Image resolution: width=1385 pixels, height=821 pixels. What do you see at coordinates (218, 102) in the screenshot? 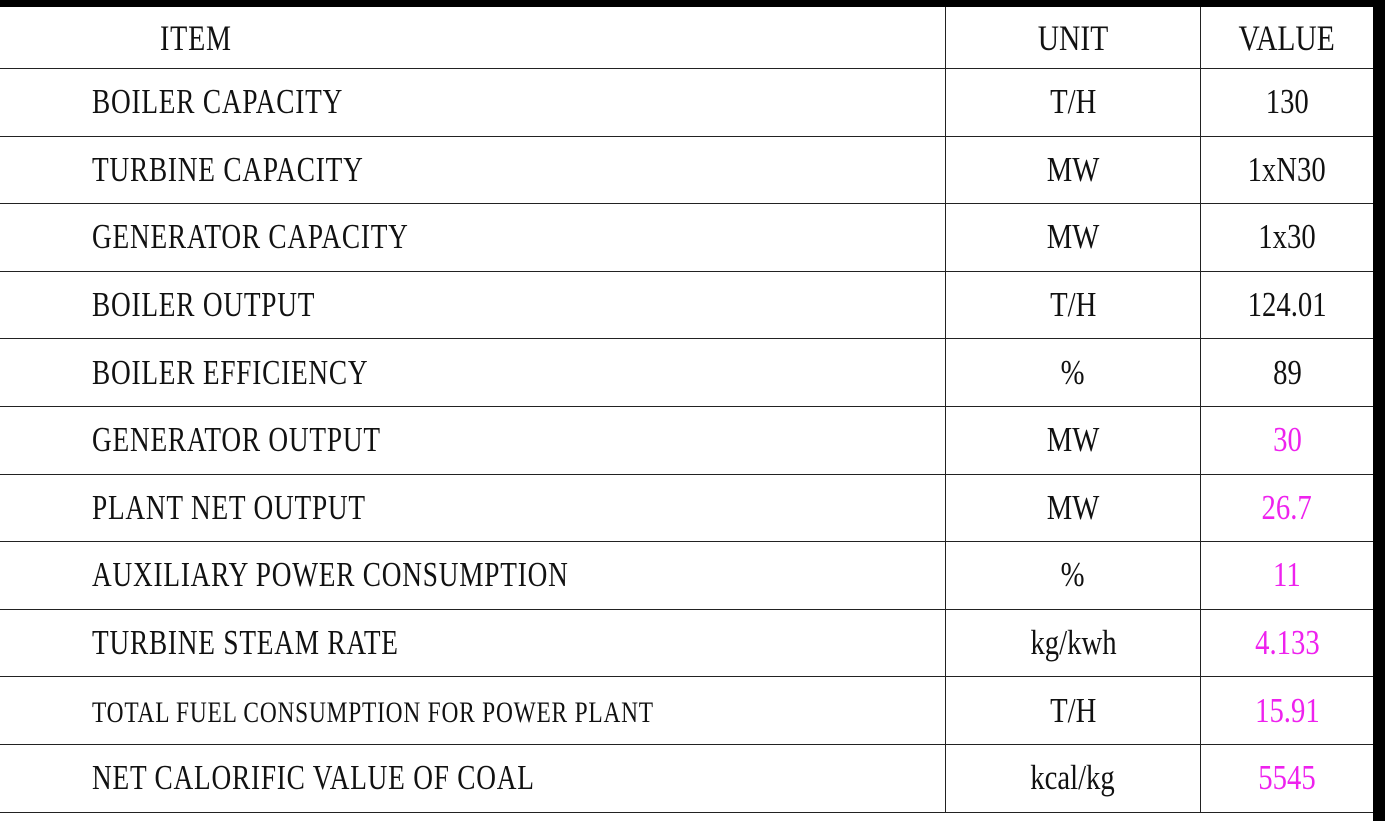
I see `item-label: BOILER CAPACITY` at bounding box center [218, 102].